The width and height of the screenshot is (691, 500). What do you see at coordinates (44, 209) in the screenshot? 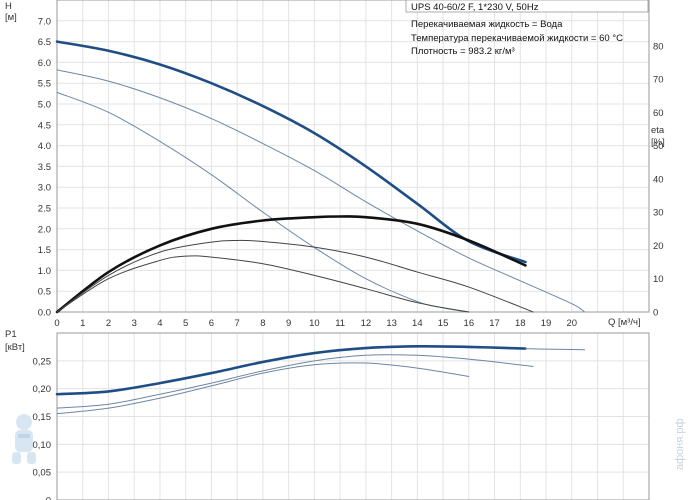
I see `y-tick-label-h: 2.5` at bounding box center [44, 209].